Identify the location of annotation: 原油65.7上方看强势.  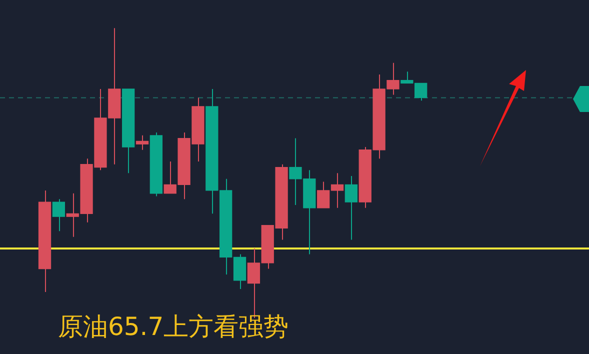
(173, 327).